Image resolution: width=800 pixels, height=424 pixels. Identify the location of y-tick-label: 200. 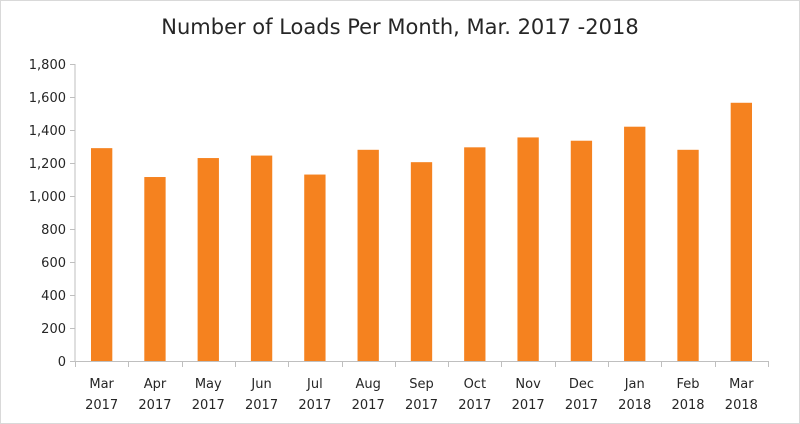
(53, 329).